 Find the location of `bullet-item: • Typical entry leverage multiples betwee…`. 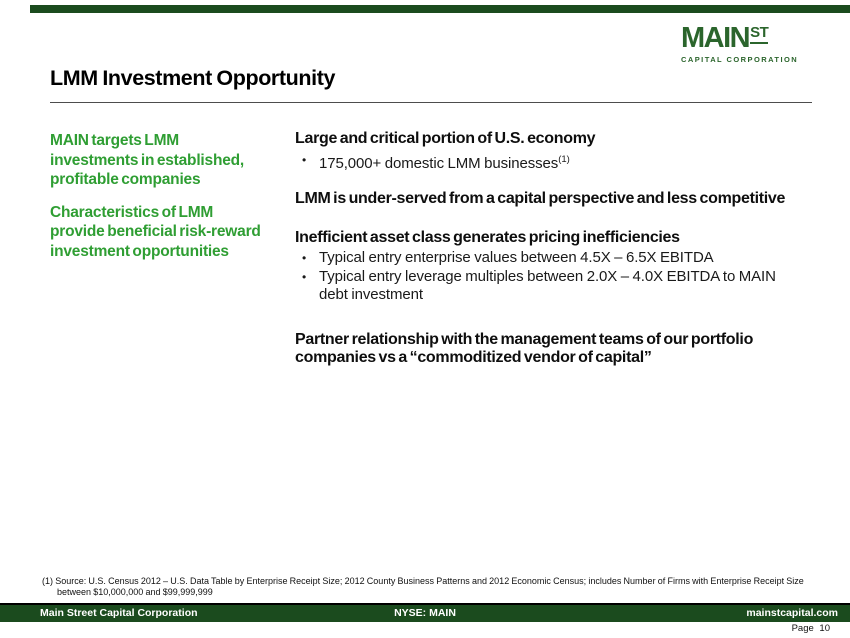

bullet-item: • Typical entry leverage multiples betwee… is located at coordinates (551, 286).